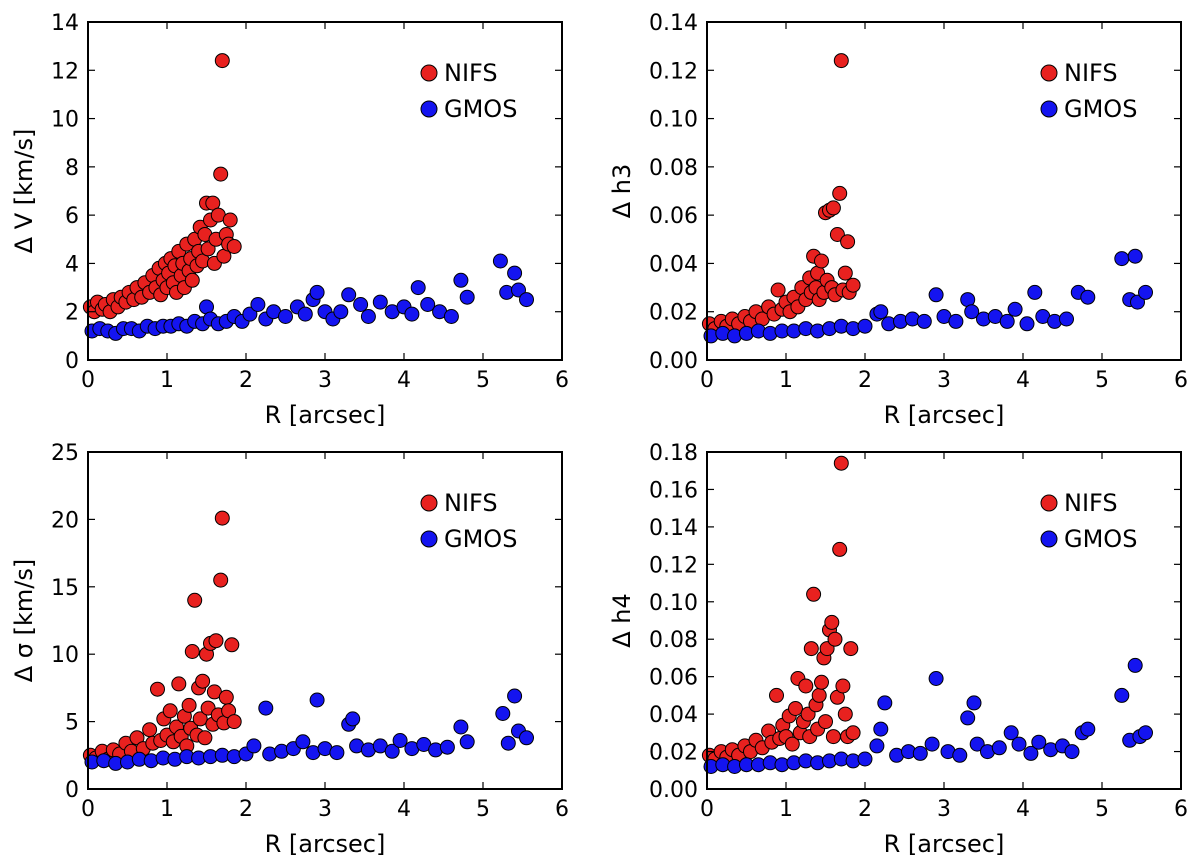  Describe the element at coordinates (65, 520) in the screenshot. I see `y-tick-label: 20` at that location.